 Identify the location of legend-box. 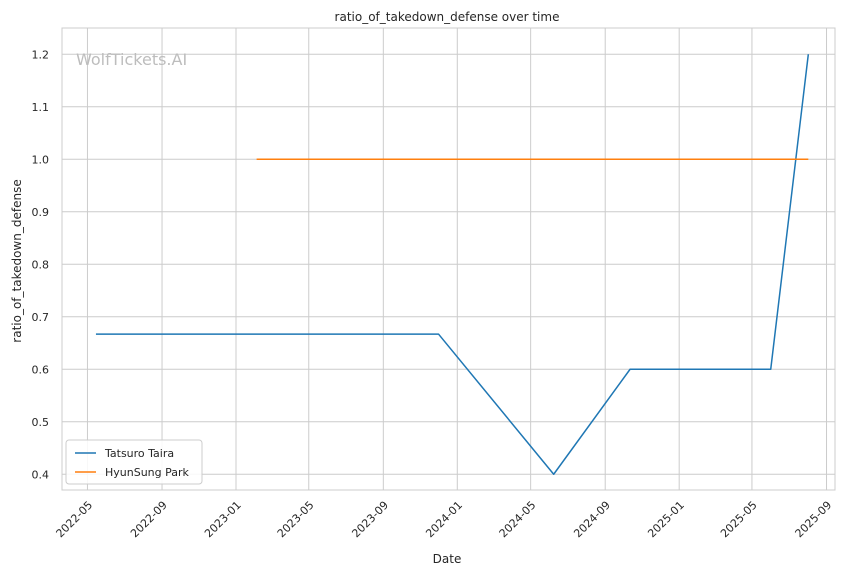
(134, 462).